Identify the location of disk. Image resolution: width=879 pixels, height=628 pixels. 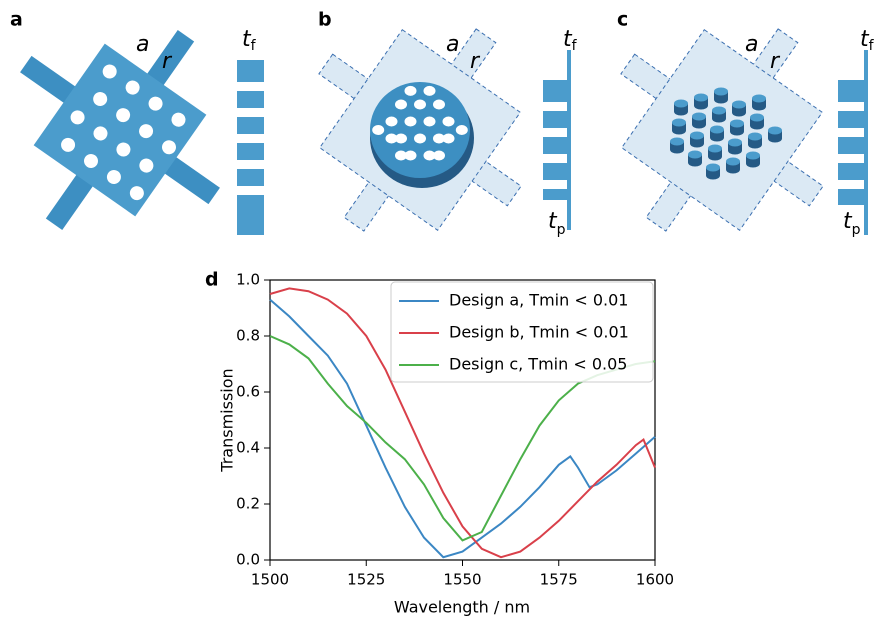
(420, 130).